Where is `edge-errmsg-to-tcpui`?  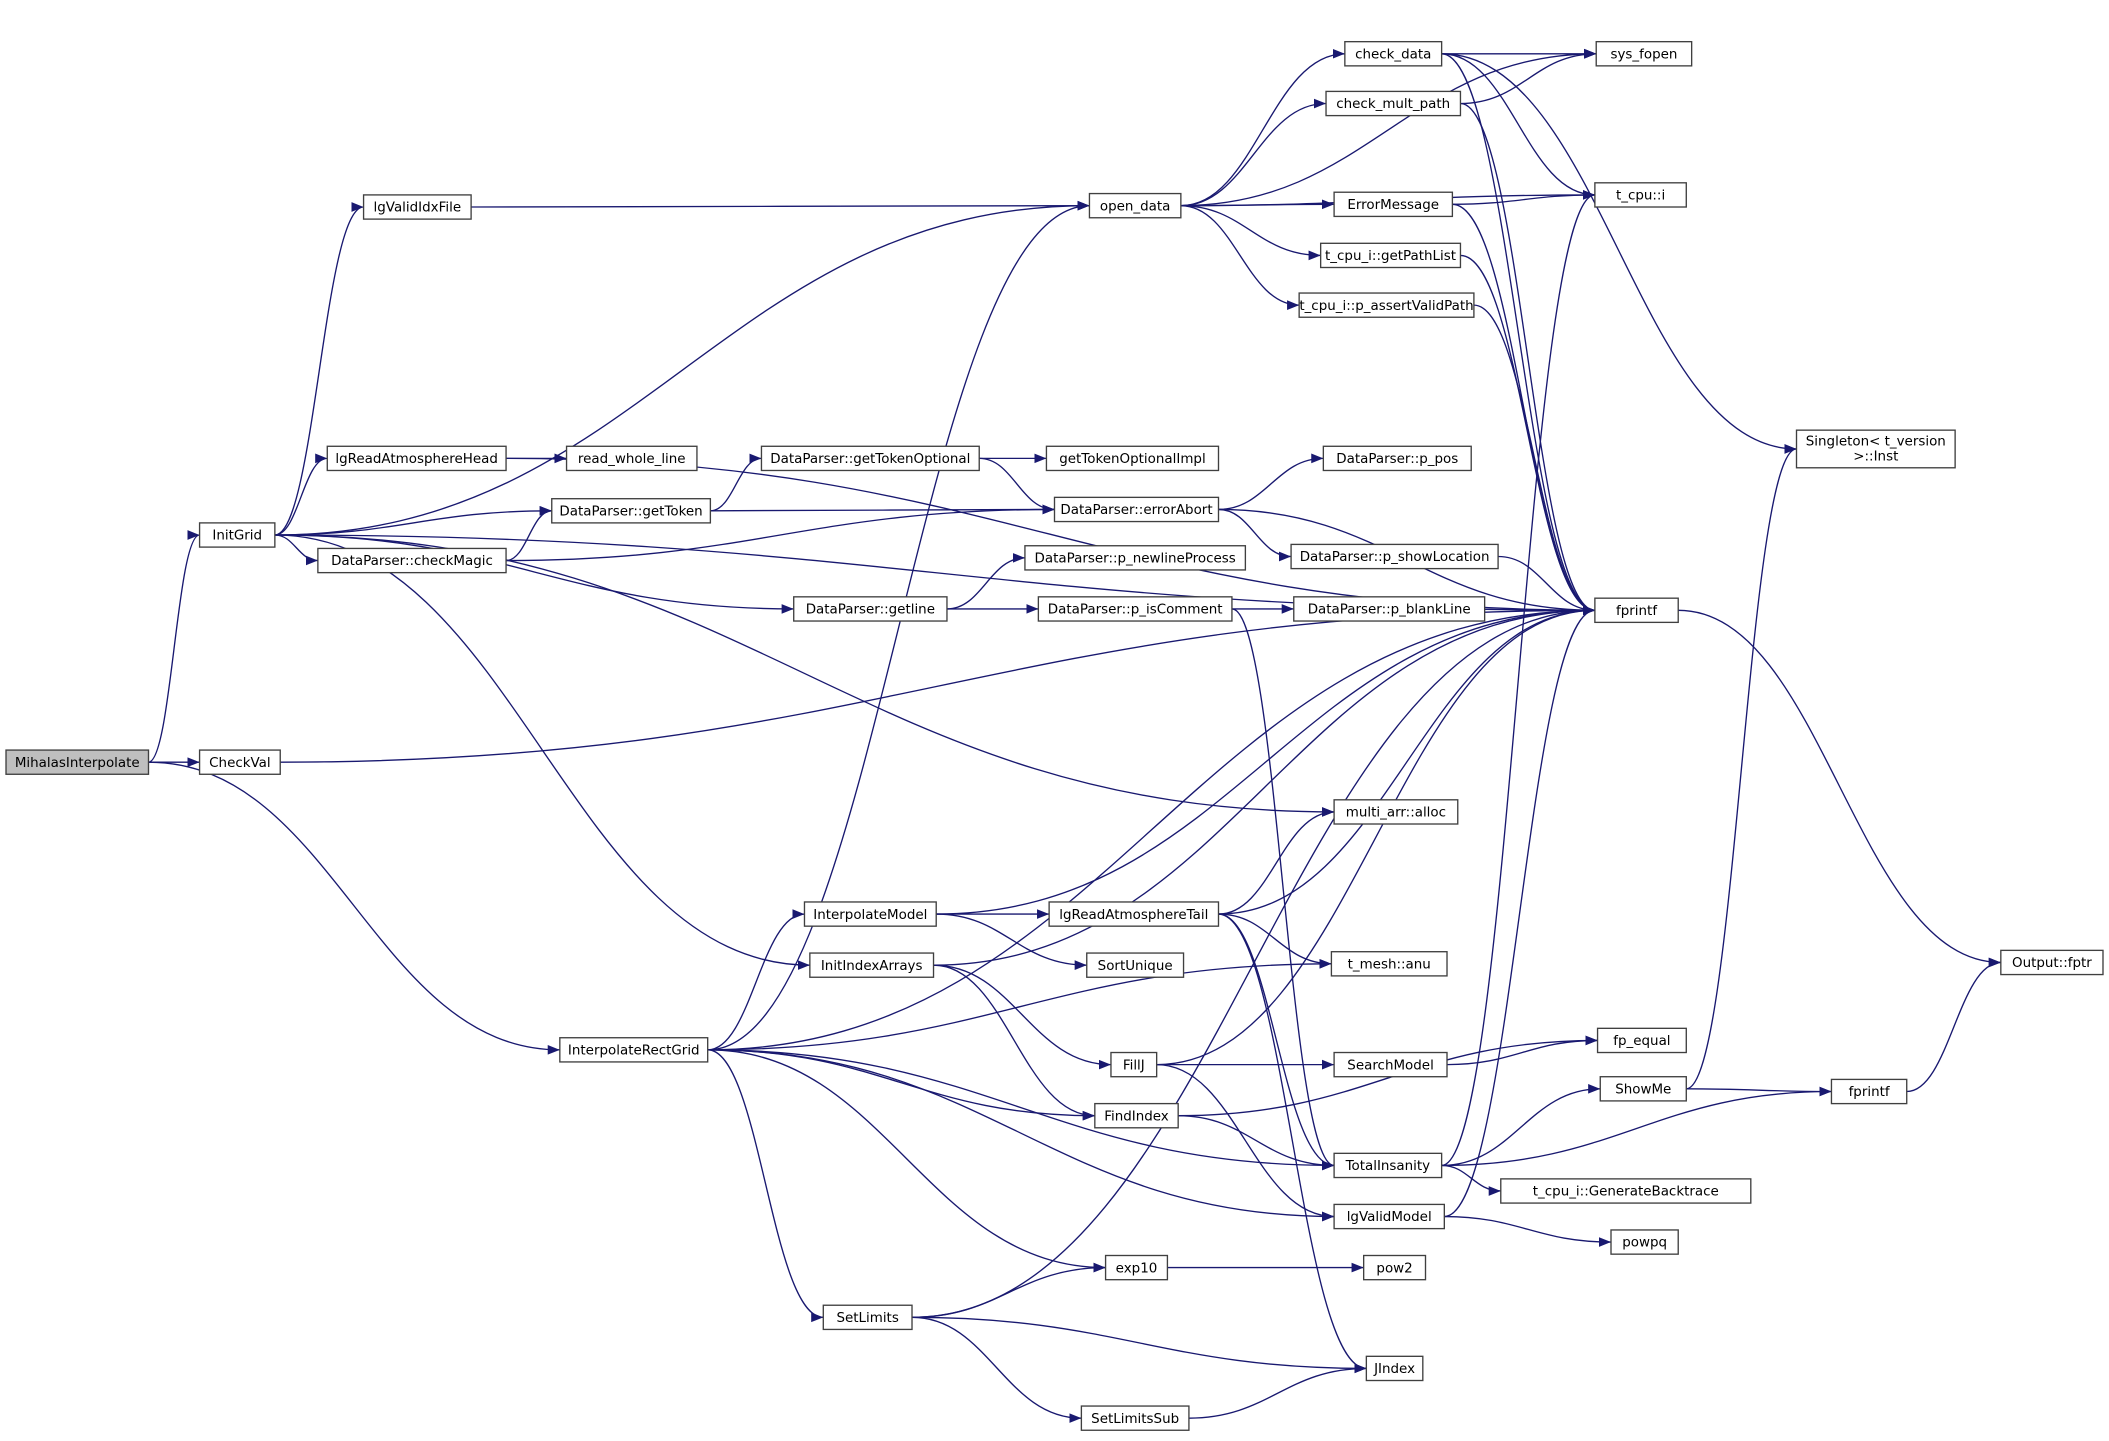
edge-errmsg-to-tcpui is located at coordinates (1523, 197).